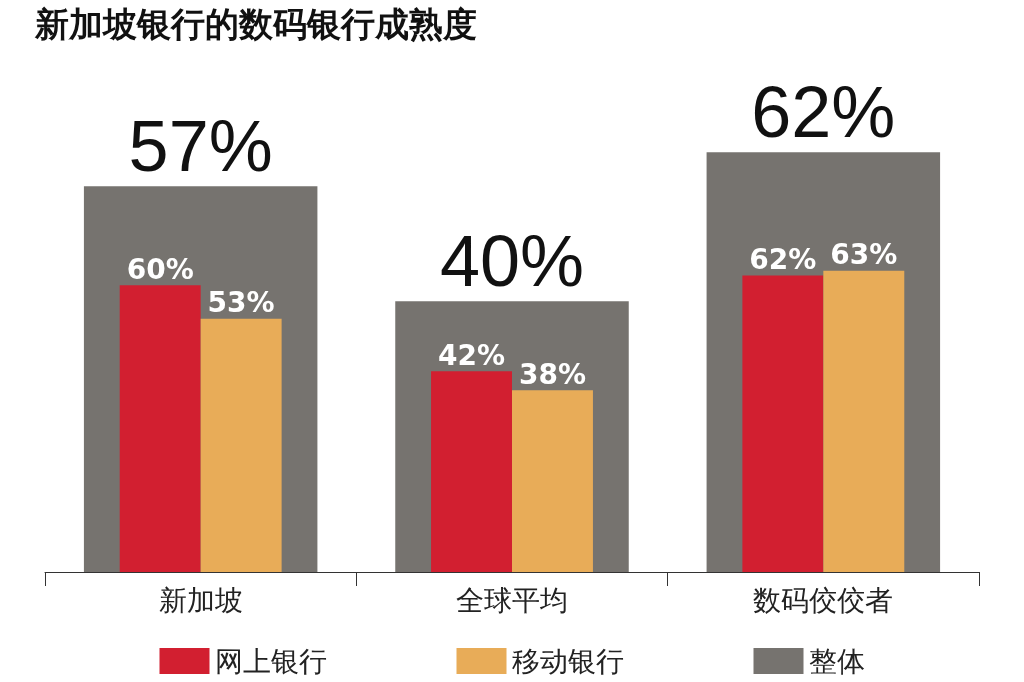 This screenshot has width=1024, height=682. What do you see at coordinates (823, 600) in the screenshot?
I see `x-tick-label: 数码佼佼者` at bounding box center [823, 600].